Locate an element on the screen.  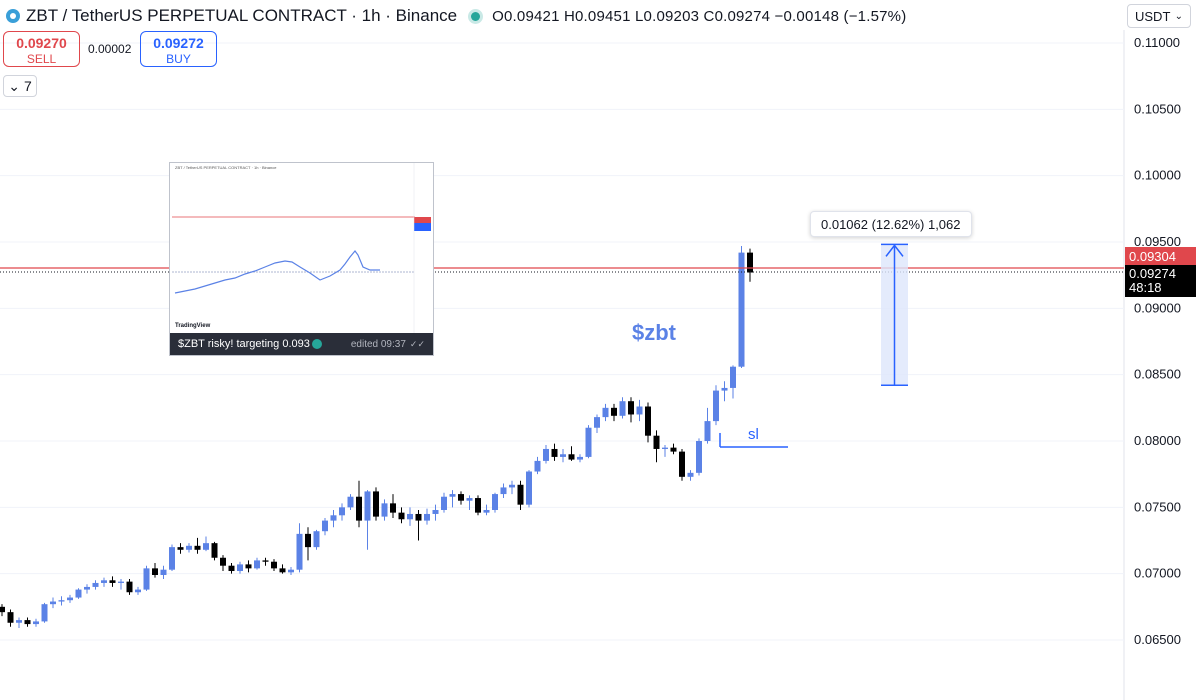
stop-loss-line is located at coordinates (753, 440).